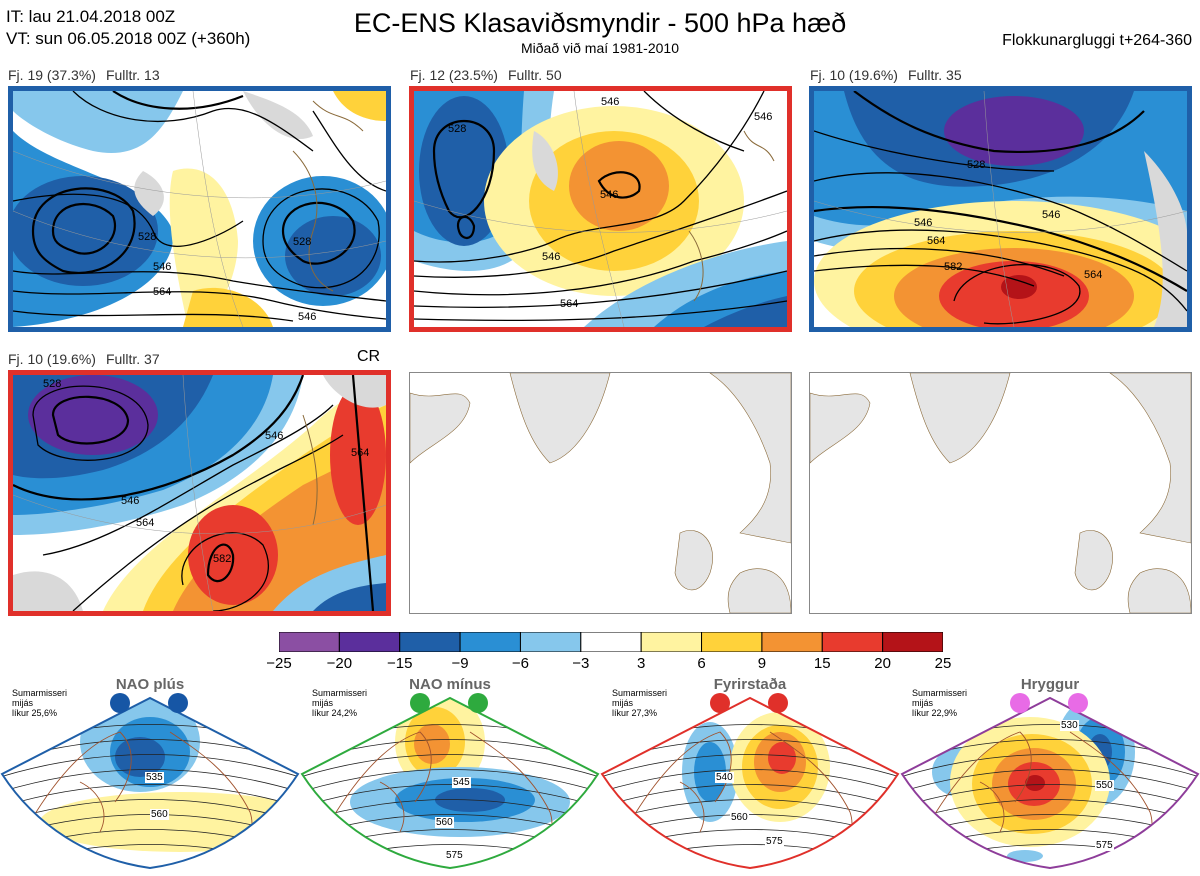  Describe the element at coordinates (701, 663) in the screenshot. I see `colorbar-tick-label: 6` at that location.